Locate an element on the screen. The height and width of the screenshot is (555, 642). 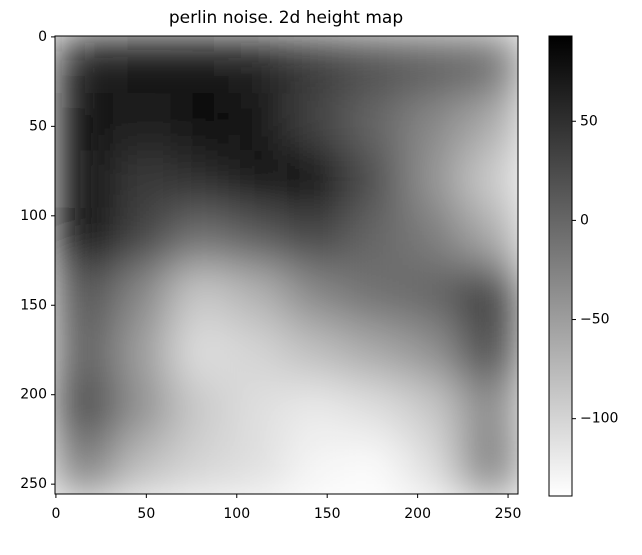
y-tick-label: 250 is located at coordinates (33, 484).